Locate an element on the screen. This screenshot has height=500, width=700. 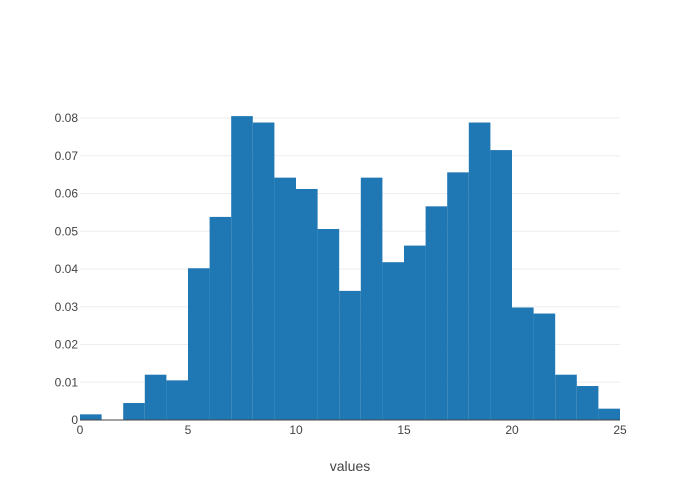
y-tick-label: 0 is located at coordinates (74, 420).